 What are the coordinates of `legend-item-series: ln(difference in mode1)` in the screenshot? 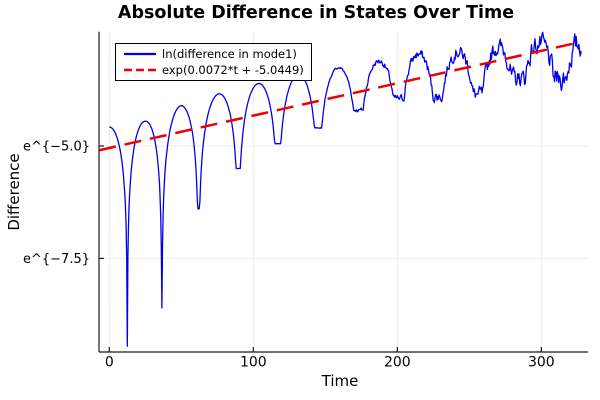 It's located at (213, 53).